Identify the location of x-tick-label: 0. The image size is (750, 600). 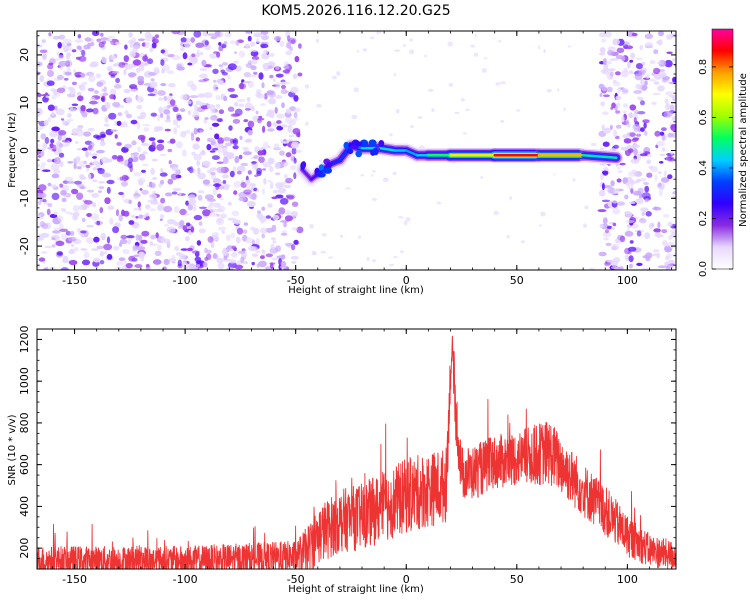
(406, 579).